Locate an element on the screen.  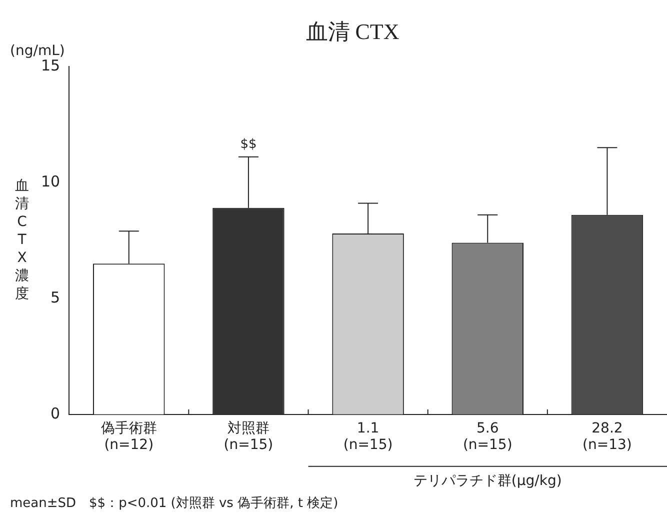
y-tick-label: 5 is located at coordinates (55, 297).